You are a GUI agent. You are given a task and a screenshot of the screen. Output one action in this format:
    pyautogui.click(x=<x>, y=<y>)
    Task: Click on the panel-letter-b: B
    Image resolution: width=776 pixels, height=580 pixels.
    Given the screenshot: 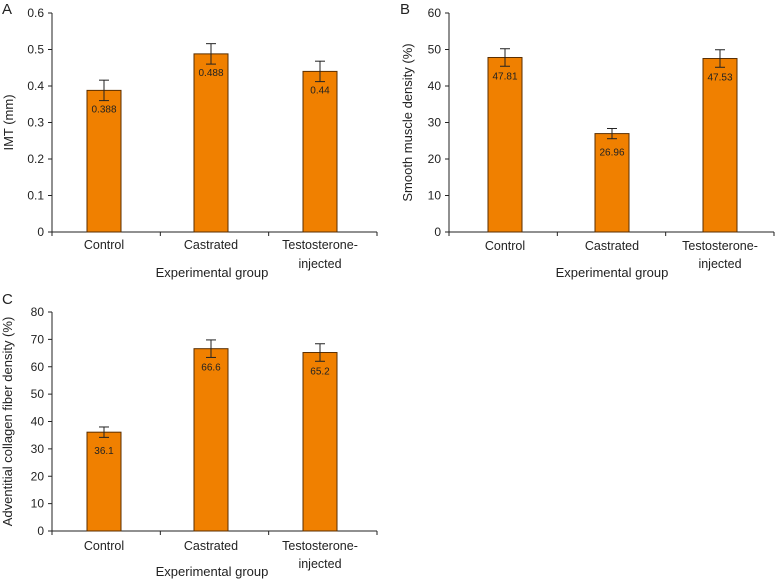 What is the action you would take?
    pyautogui.click(x=405, y=9)
    